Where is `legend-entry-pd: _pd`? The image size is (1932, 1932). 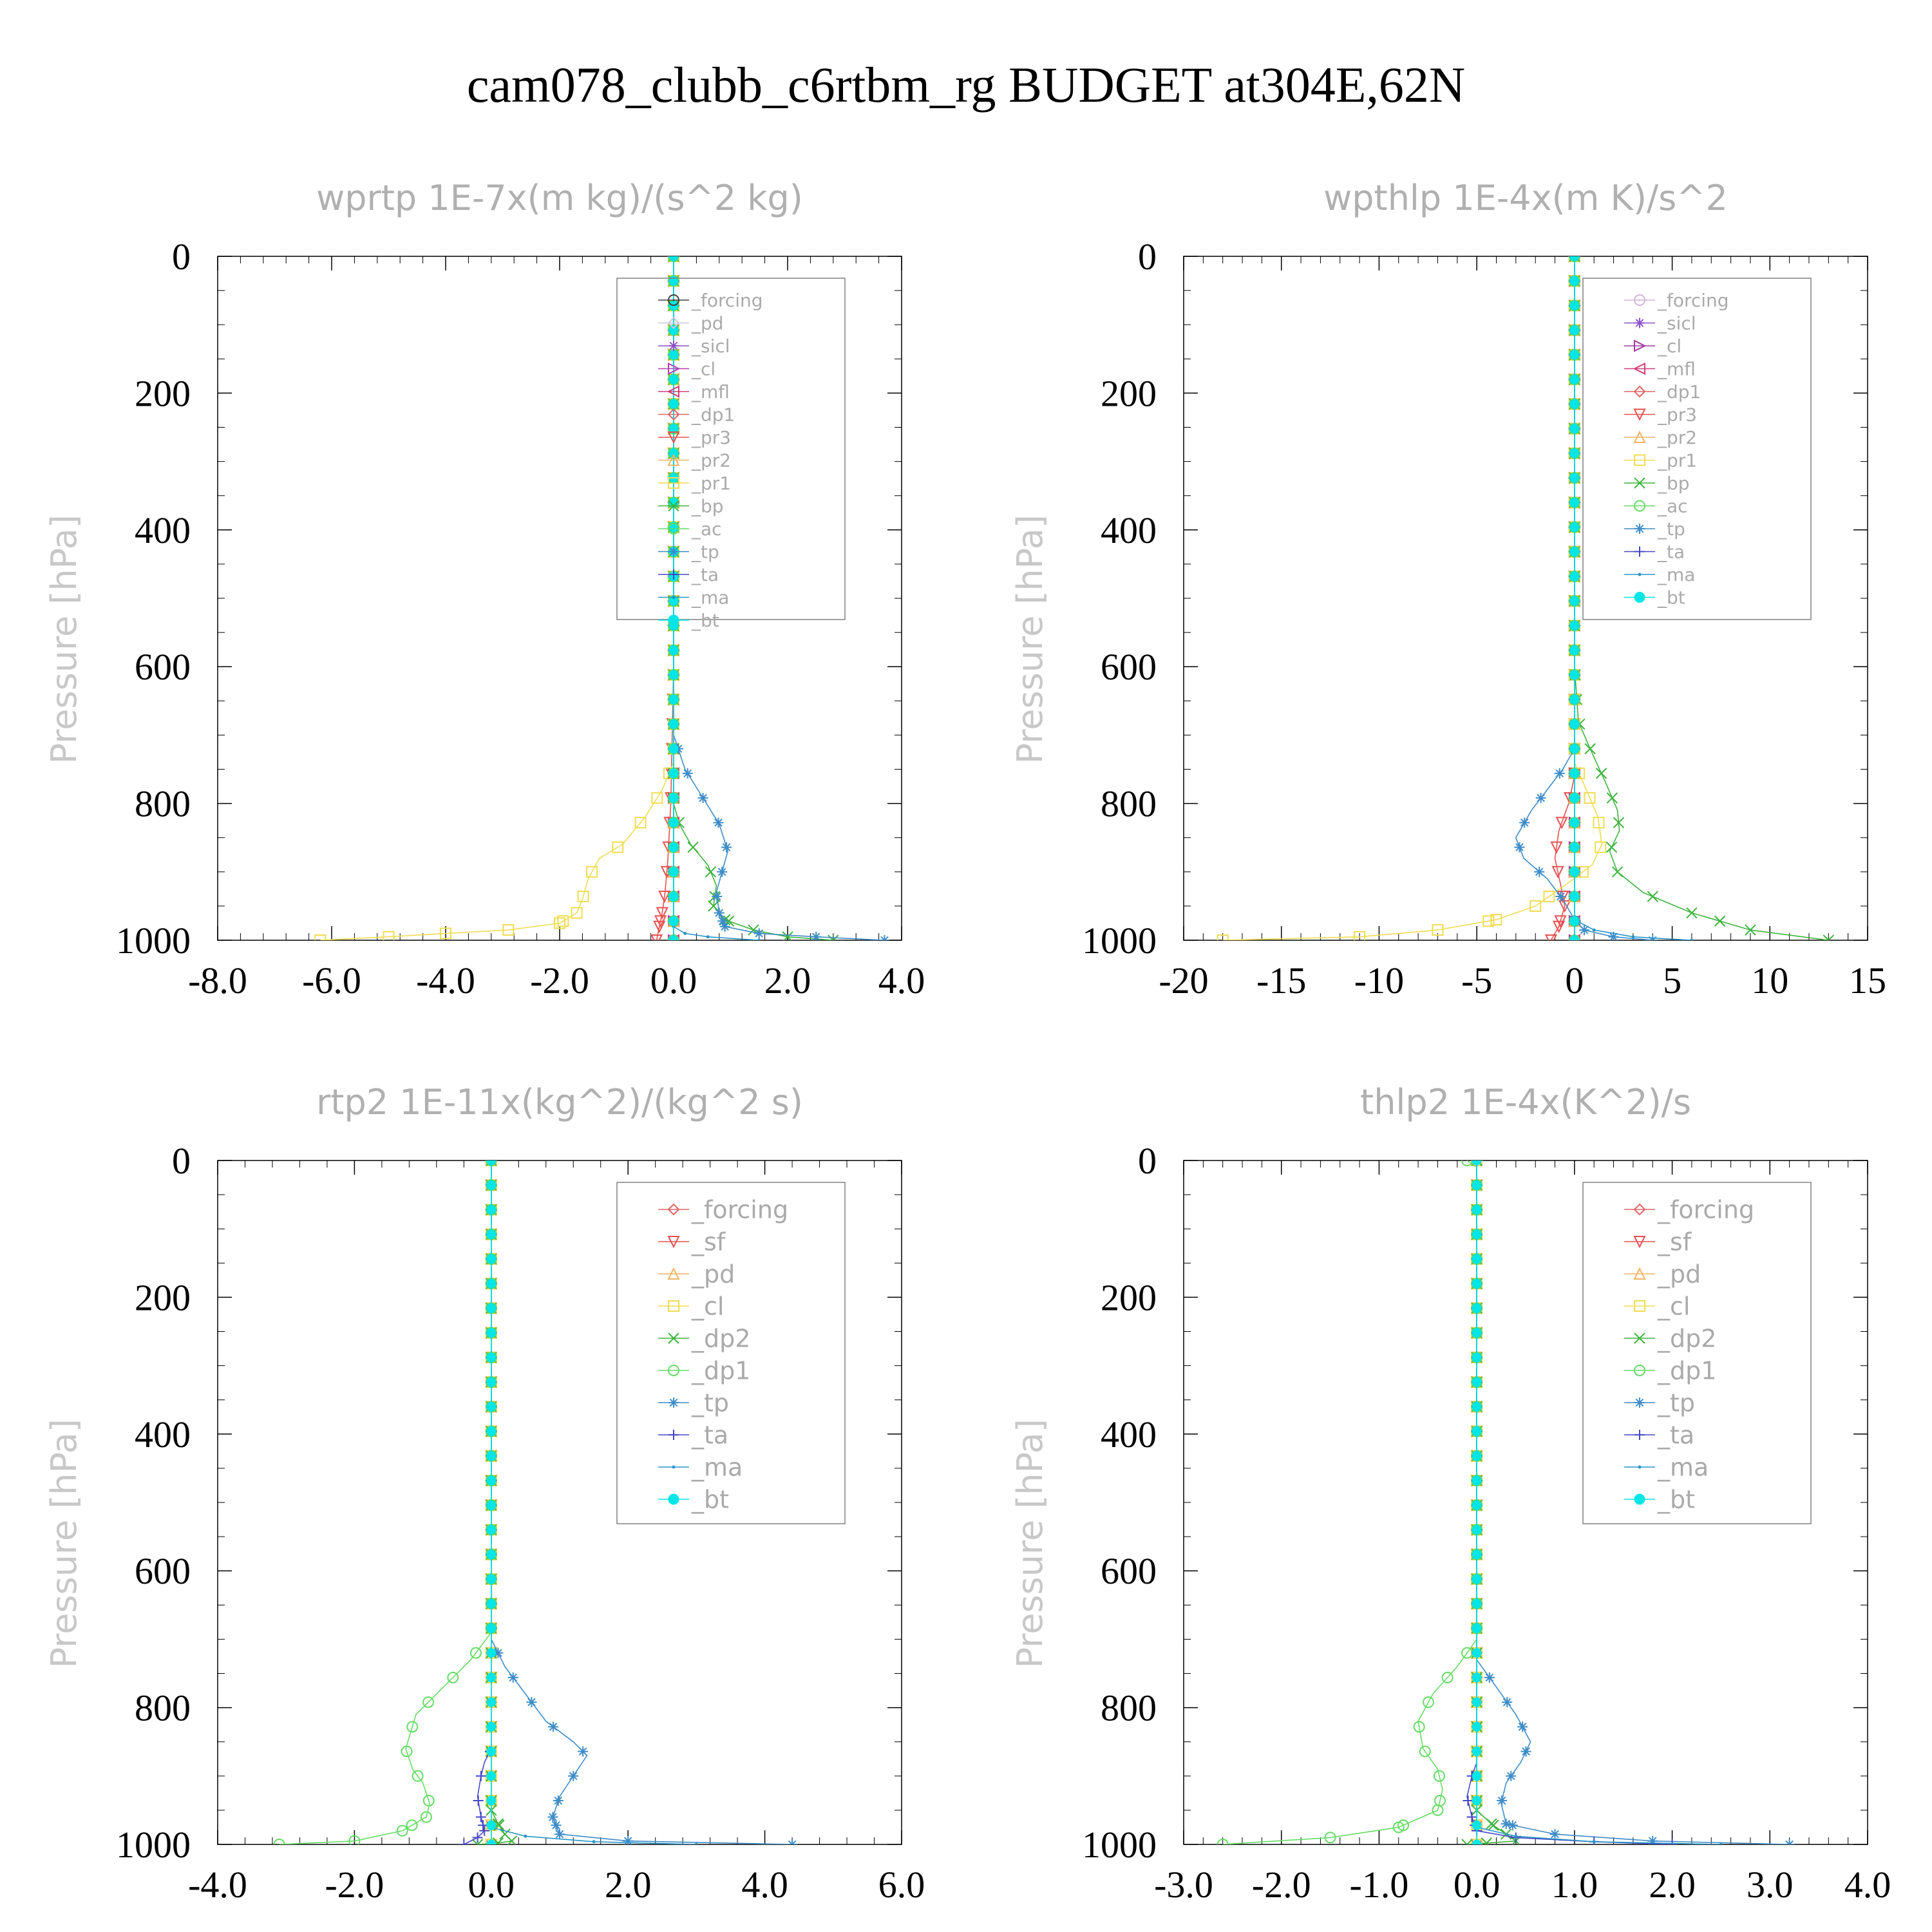
legend-entry-pd: _pd is located at coordinates (696, 1274).